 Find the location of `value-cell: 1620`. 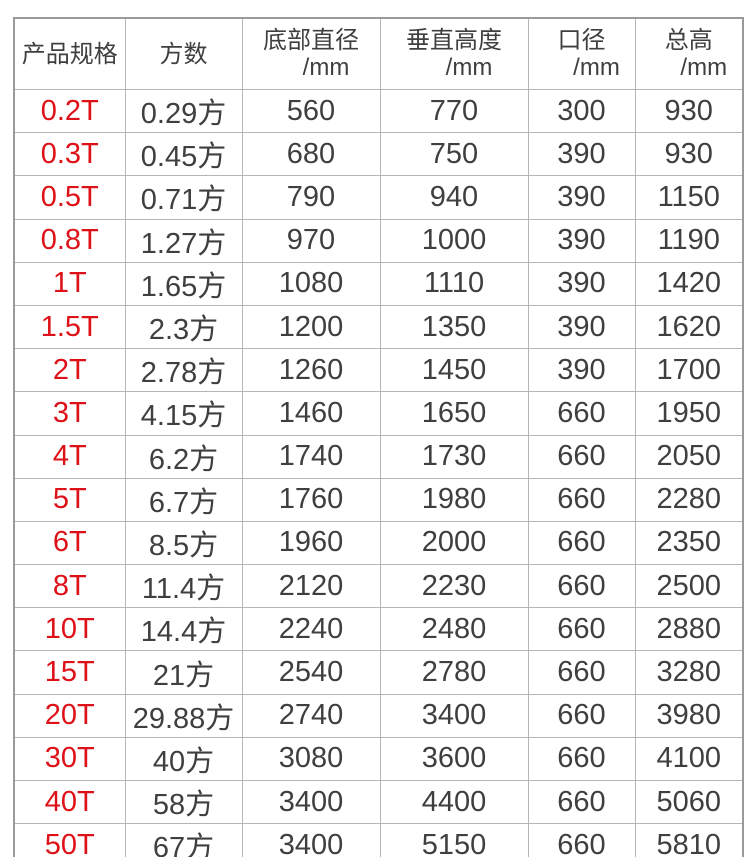

value-cell: 1620 is located at coordinates (689, 327).